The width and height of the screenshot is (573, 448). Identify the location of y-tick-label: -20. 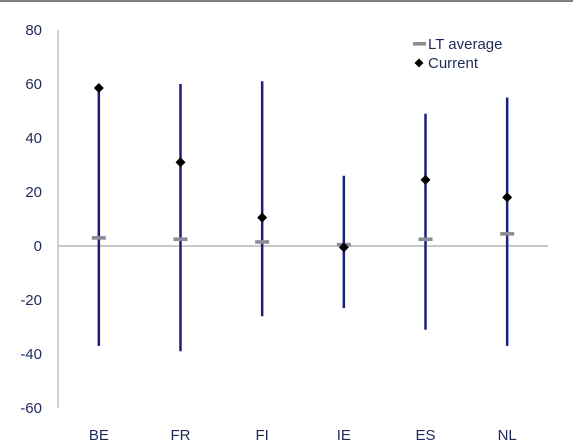
(31, 300).